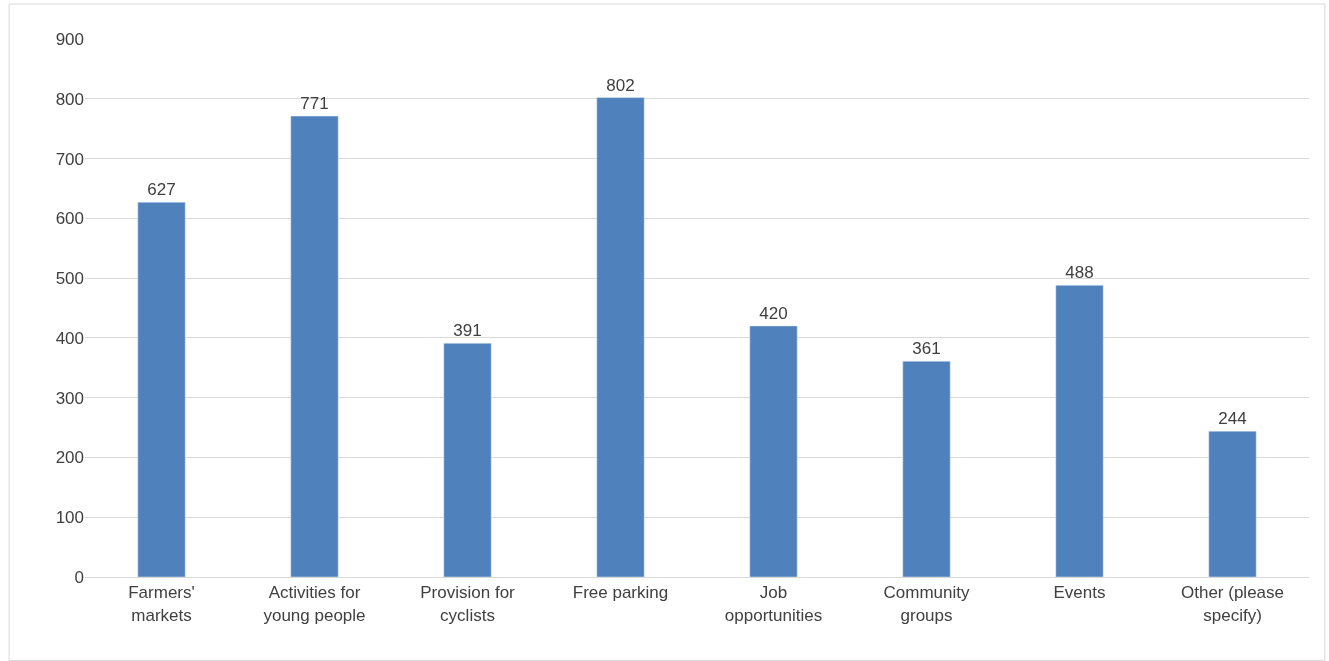 Image resolution: width=1329 pixels, height=661 pixels. Describe the element at coordinates (1079, 593) in the screenshot. I see `x-tick-label: Events` at that location.